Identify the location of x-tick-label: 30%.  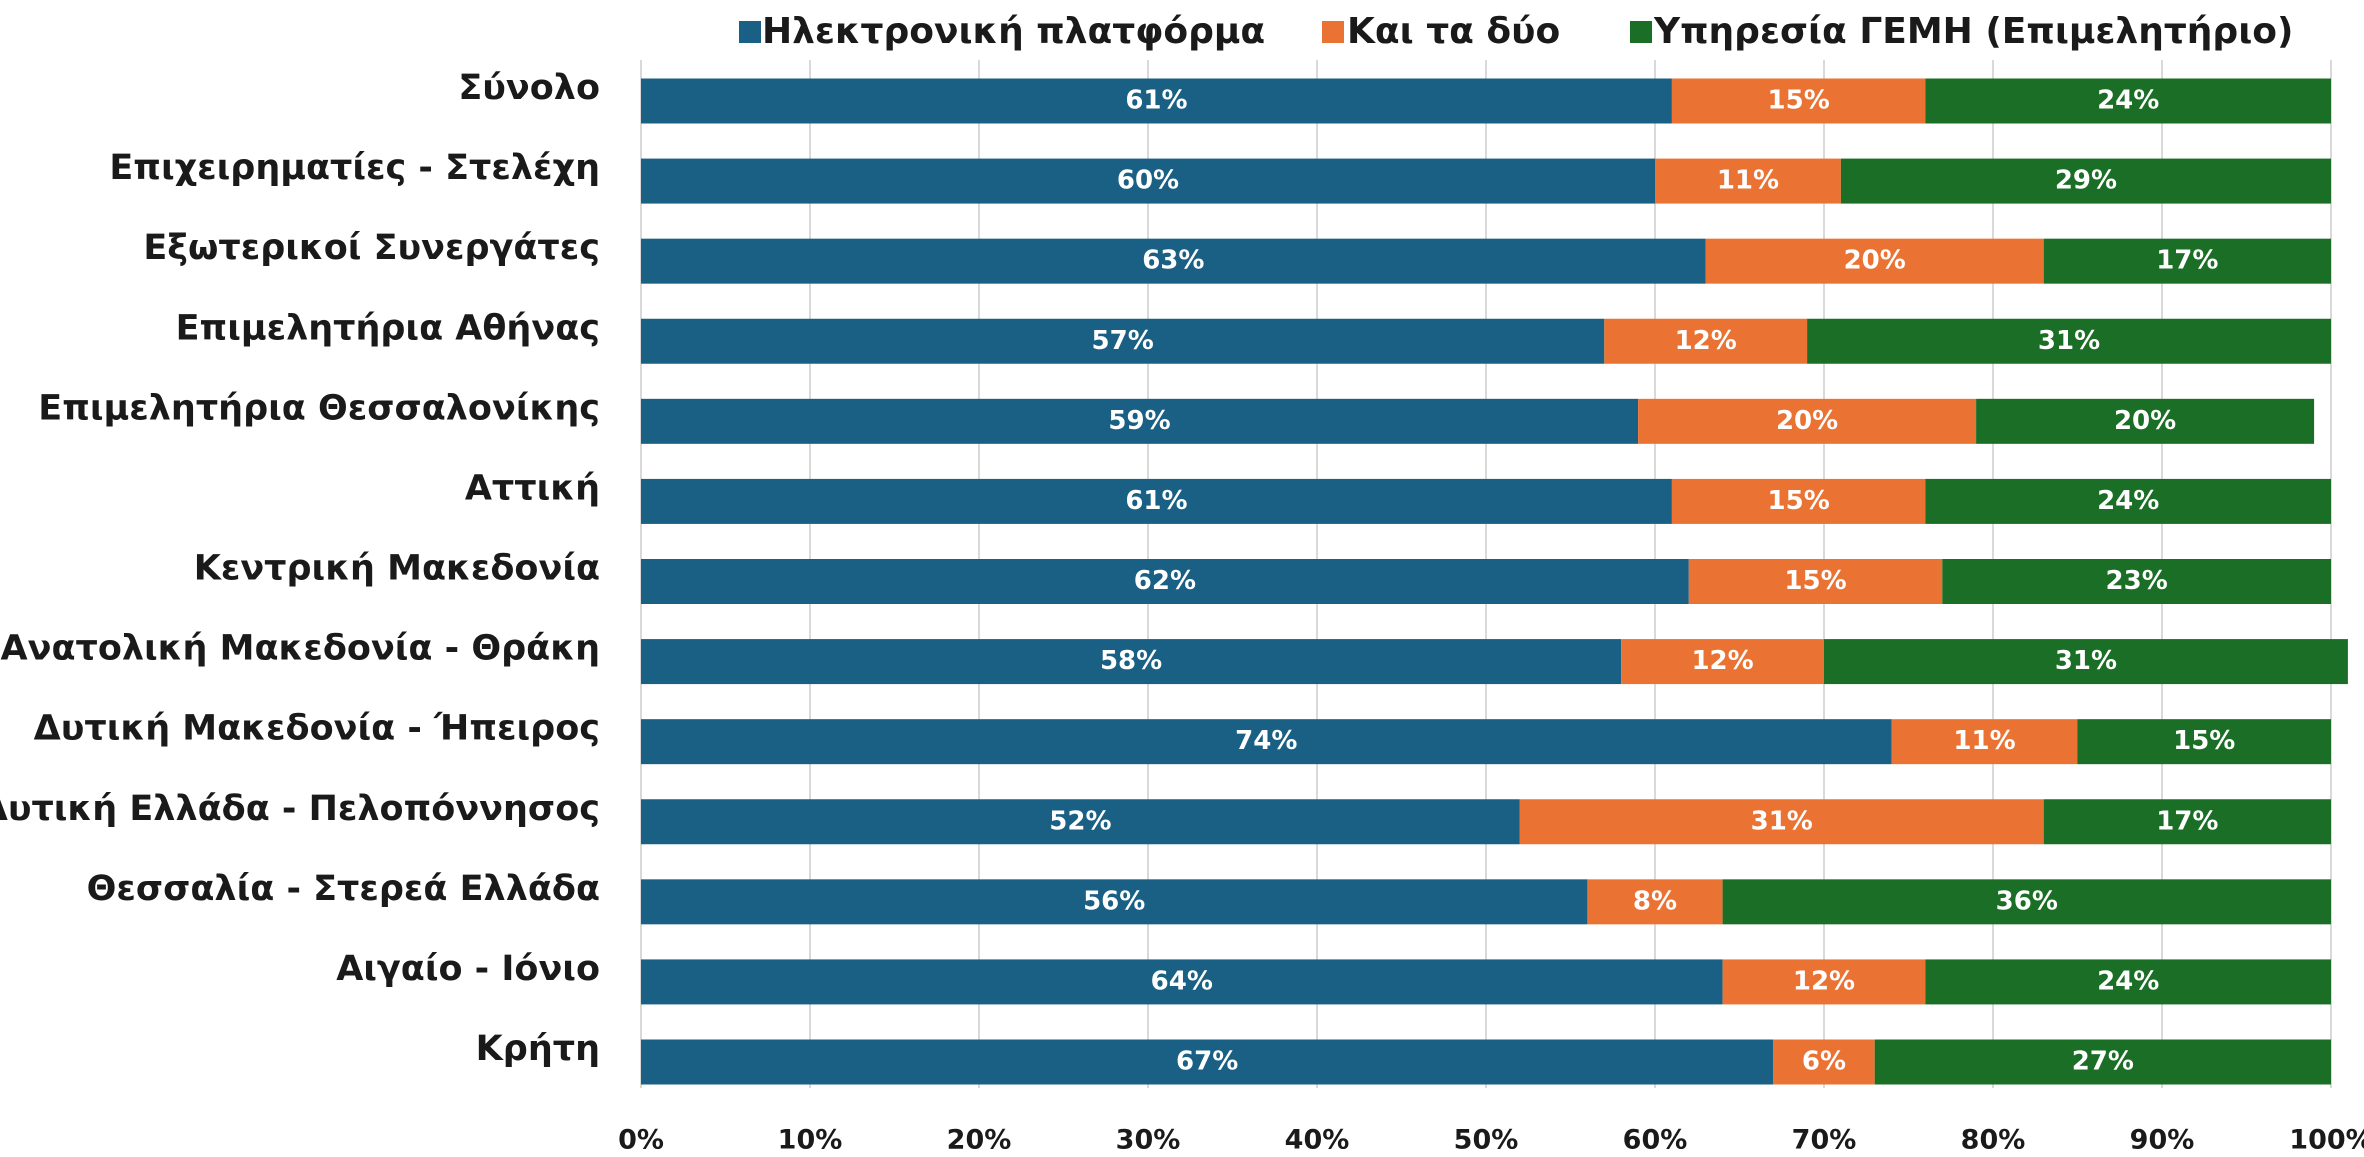
(1148, 1140).